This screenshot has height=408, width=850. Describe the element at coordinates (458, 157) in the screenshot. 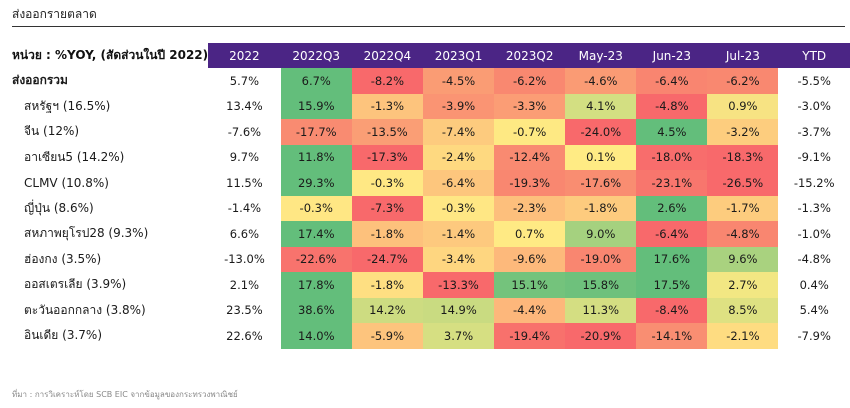

I see `cell-2023q1: -2.4%` at that location.